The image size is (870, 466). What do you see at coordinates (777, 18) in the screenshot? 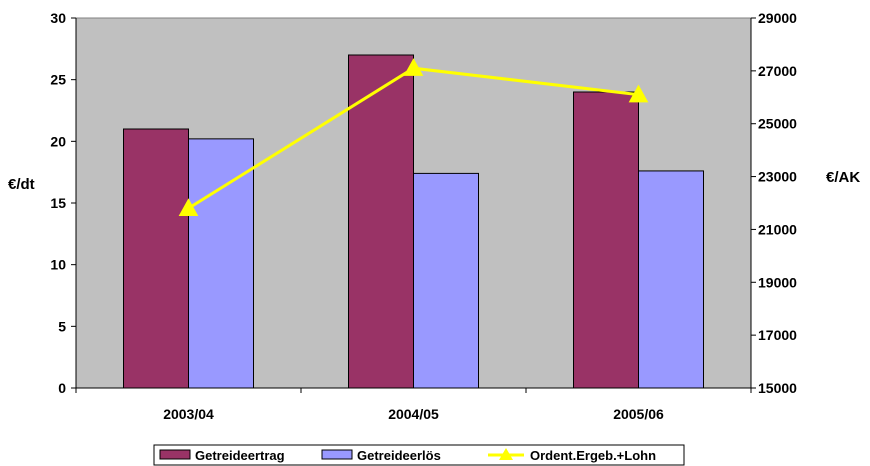
I see `y2-tick-label: 29000` at bounding box center [777, 18].